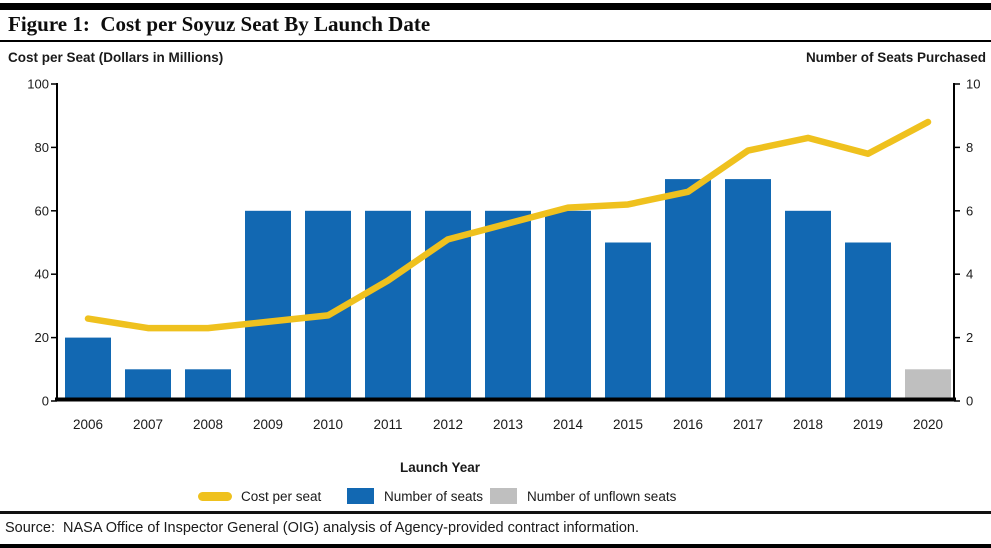  I want to click on bars-number-of-unflown-seats, so click(928, 385).